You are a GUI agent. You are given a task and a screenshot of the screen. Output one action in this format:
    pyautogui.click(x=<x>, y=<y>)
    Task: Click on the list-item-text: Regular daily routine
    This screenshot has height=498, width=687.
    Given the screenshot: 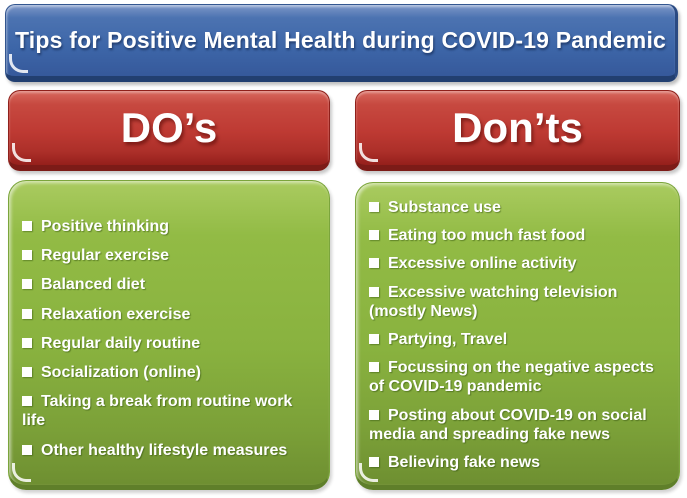 What is the action you would take?
    pyautogui.click(x=121, y=343)
    